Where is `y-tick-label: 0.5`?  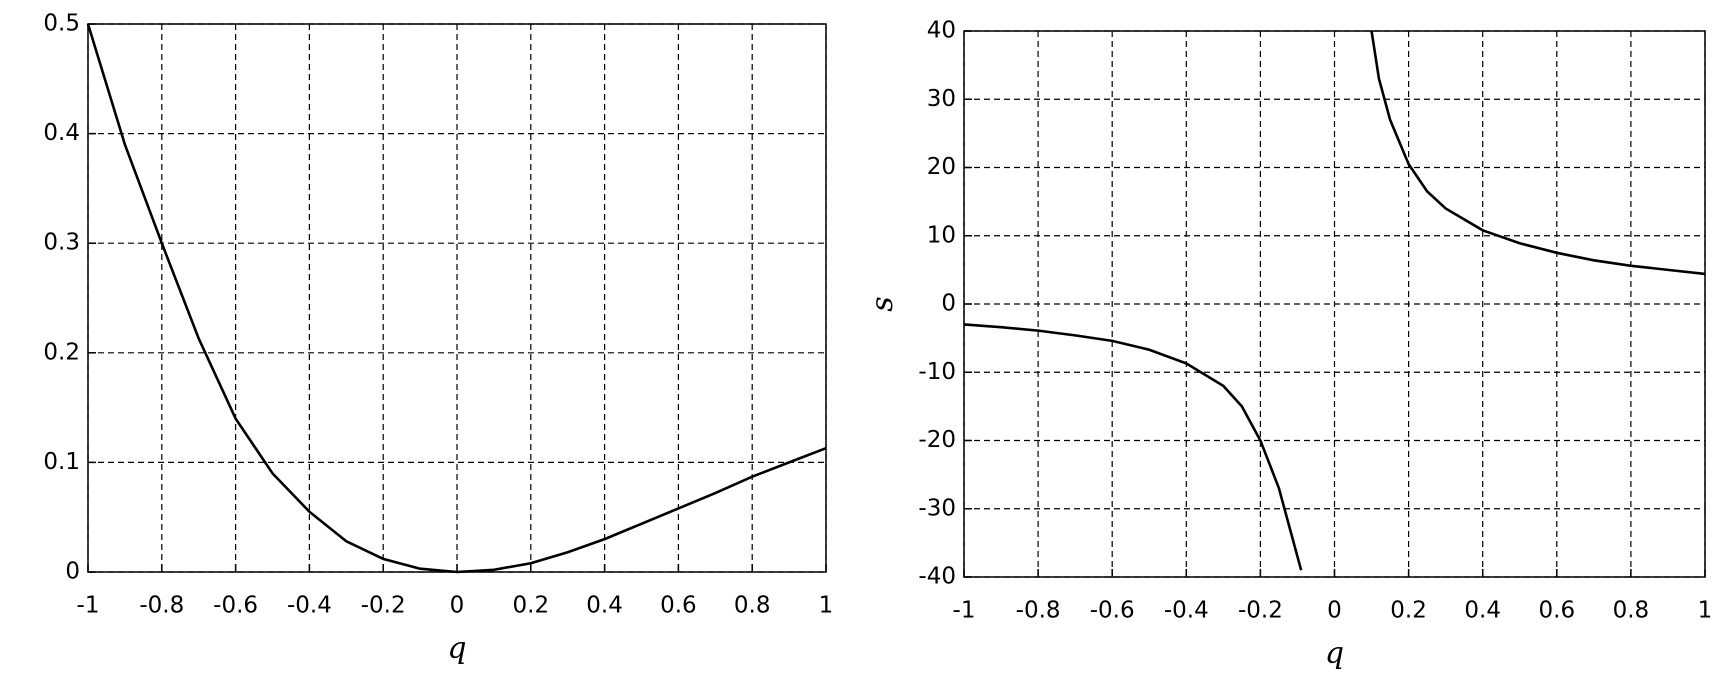
y-tick-label: 0.5 is located at coordinates (61, 24).